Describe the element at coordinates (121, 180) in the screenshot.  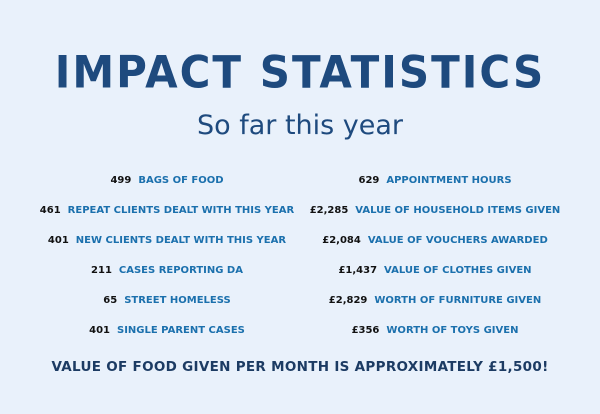
I see `stat-number: 499` at that location.